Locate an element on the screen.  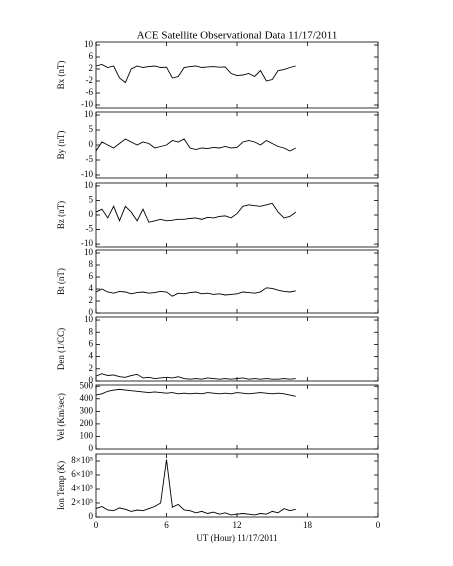
x-tick-label: 6 is located at coordinates (166, 525).